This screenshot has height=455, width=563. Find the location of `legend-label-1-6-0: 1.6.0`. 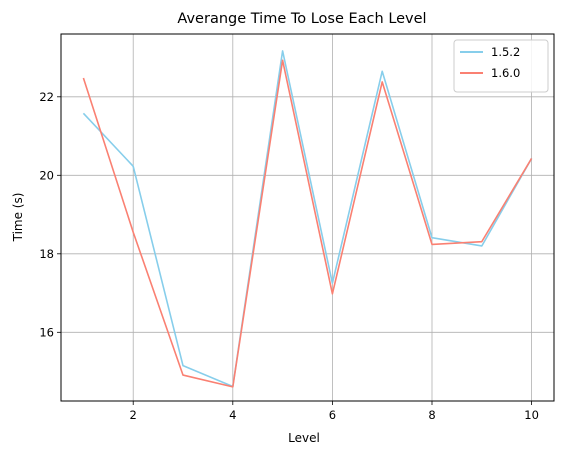

legend-label-1-6-0: 1.6.0 is located at coordinates (505, 73).